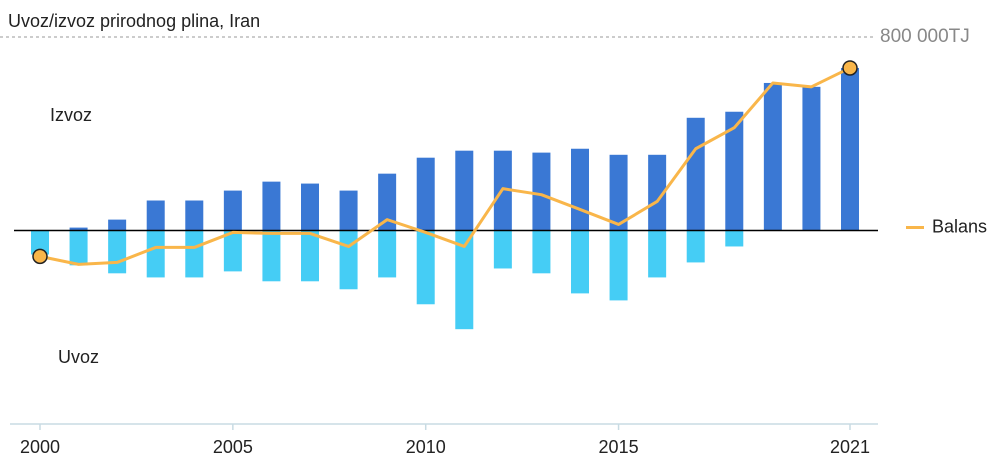  I want to click on legend-label: Balans, so click(959, 226).